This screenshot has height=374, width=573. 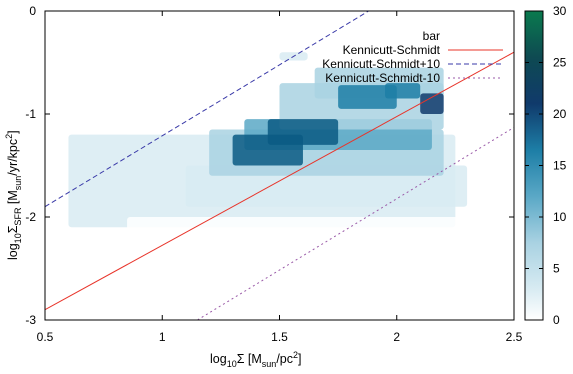 What do you see at coordinates (556, 269) in the screenshot?
I see `colorbar-tick-label: 5` at bounding box center [556, 269].